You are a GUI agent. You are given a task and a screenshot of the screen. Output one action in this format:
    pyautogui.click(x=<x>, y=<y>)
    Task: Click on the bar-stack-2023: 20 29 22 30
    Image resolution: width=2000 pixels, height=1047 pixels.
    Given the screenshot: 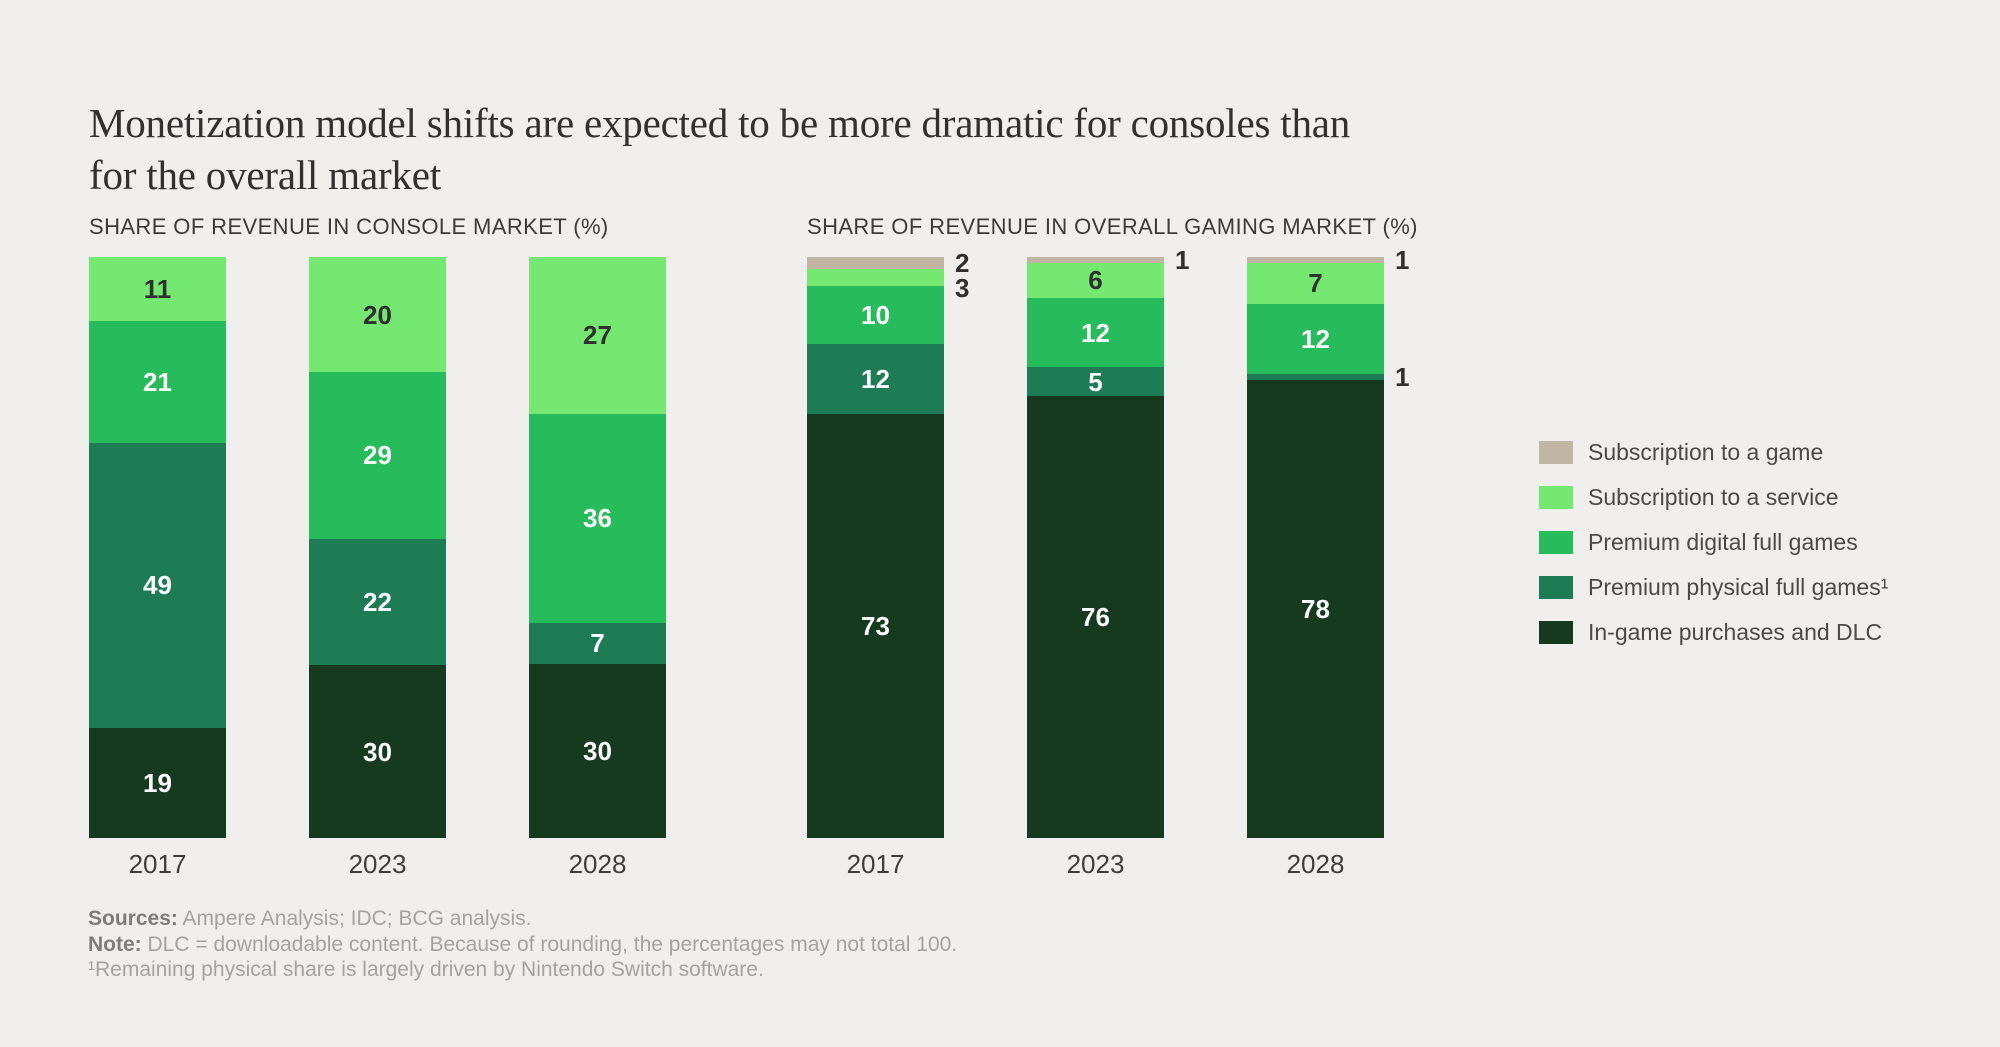 What is the action you would take?
    pyautogui.click(x=377, y=547)
    